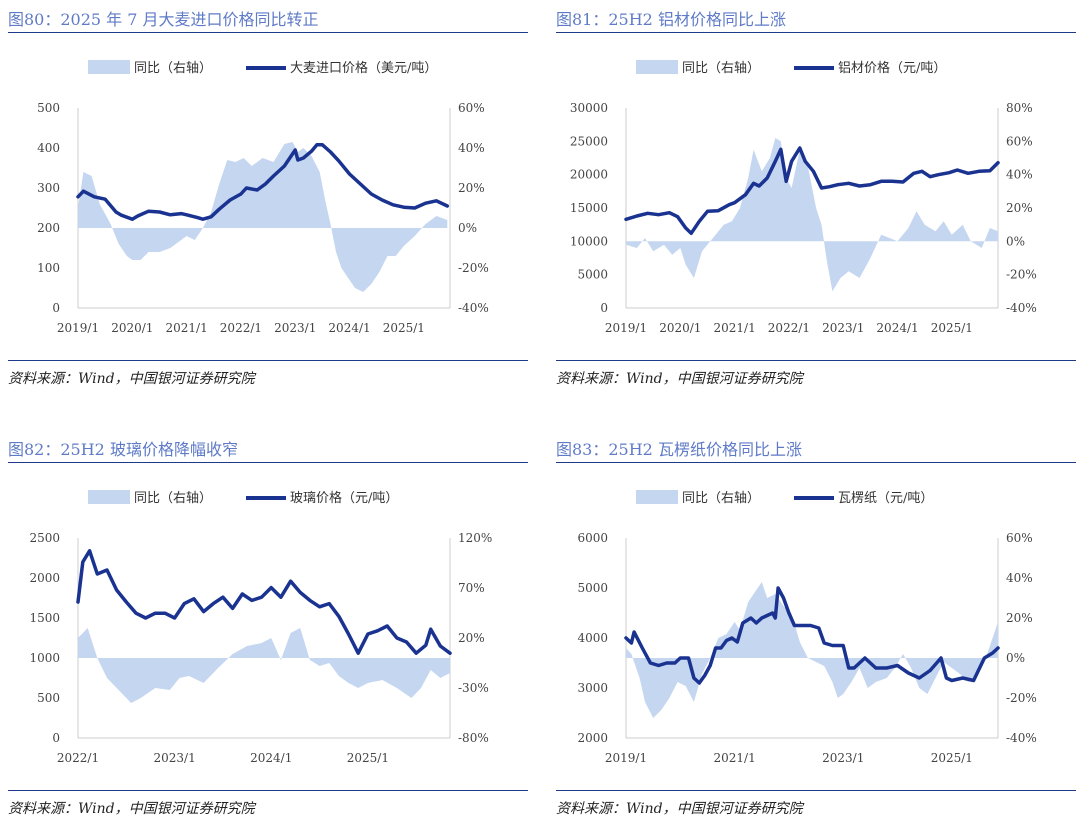  I want to click on figure-title: 图83：25H2 瓦楞纸价格同比上涨, so click(679, 449).